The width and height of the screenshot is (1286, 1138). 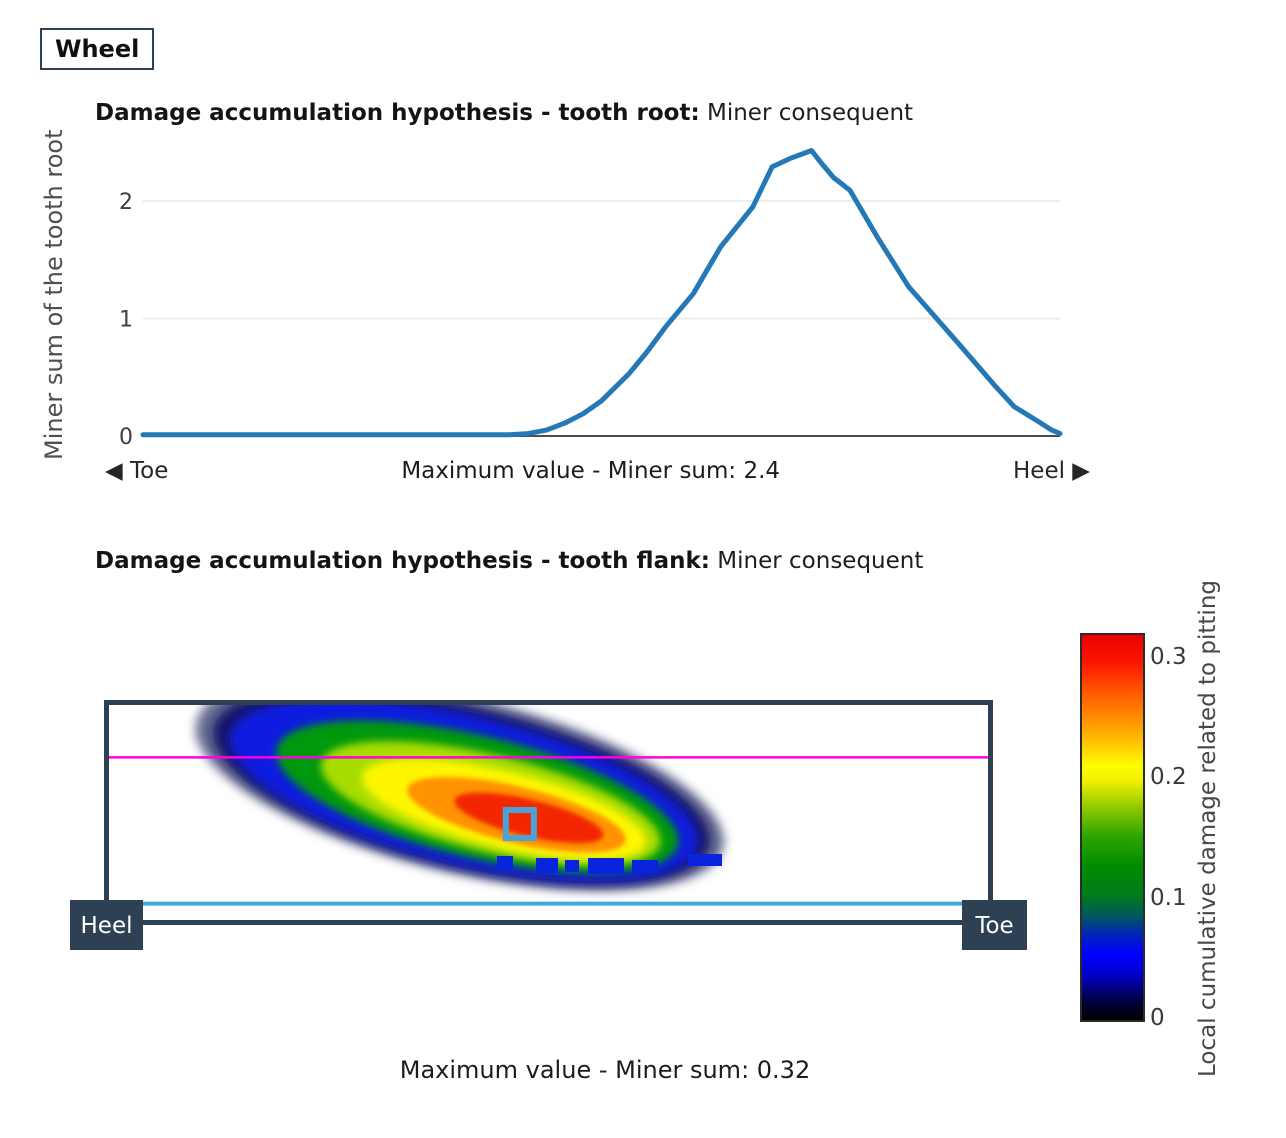 What do you see at coordinates (1168, 897) in the screenshot?
I see `colorbar-tick-label: 0.1` at bounding box center [1168, 897].